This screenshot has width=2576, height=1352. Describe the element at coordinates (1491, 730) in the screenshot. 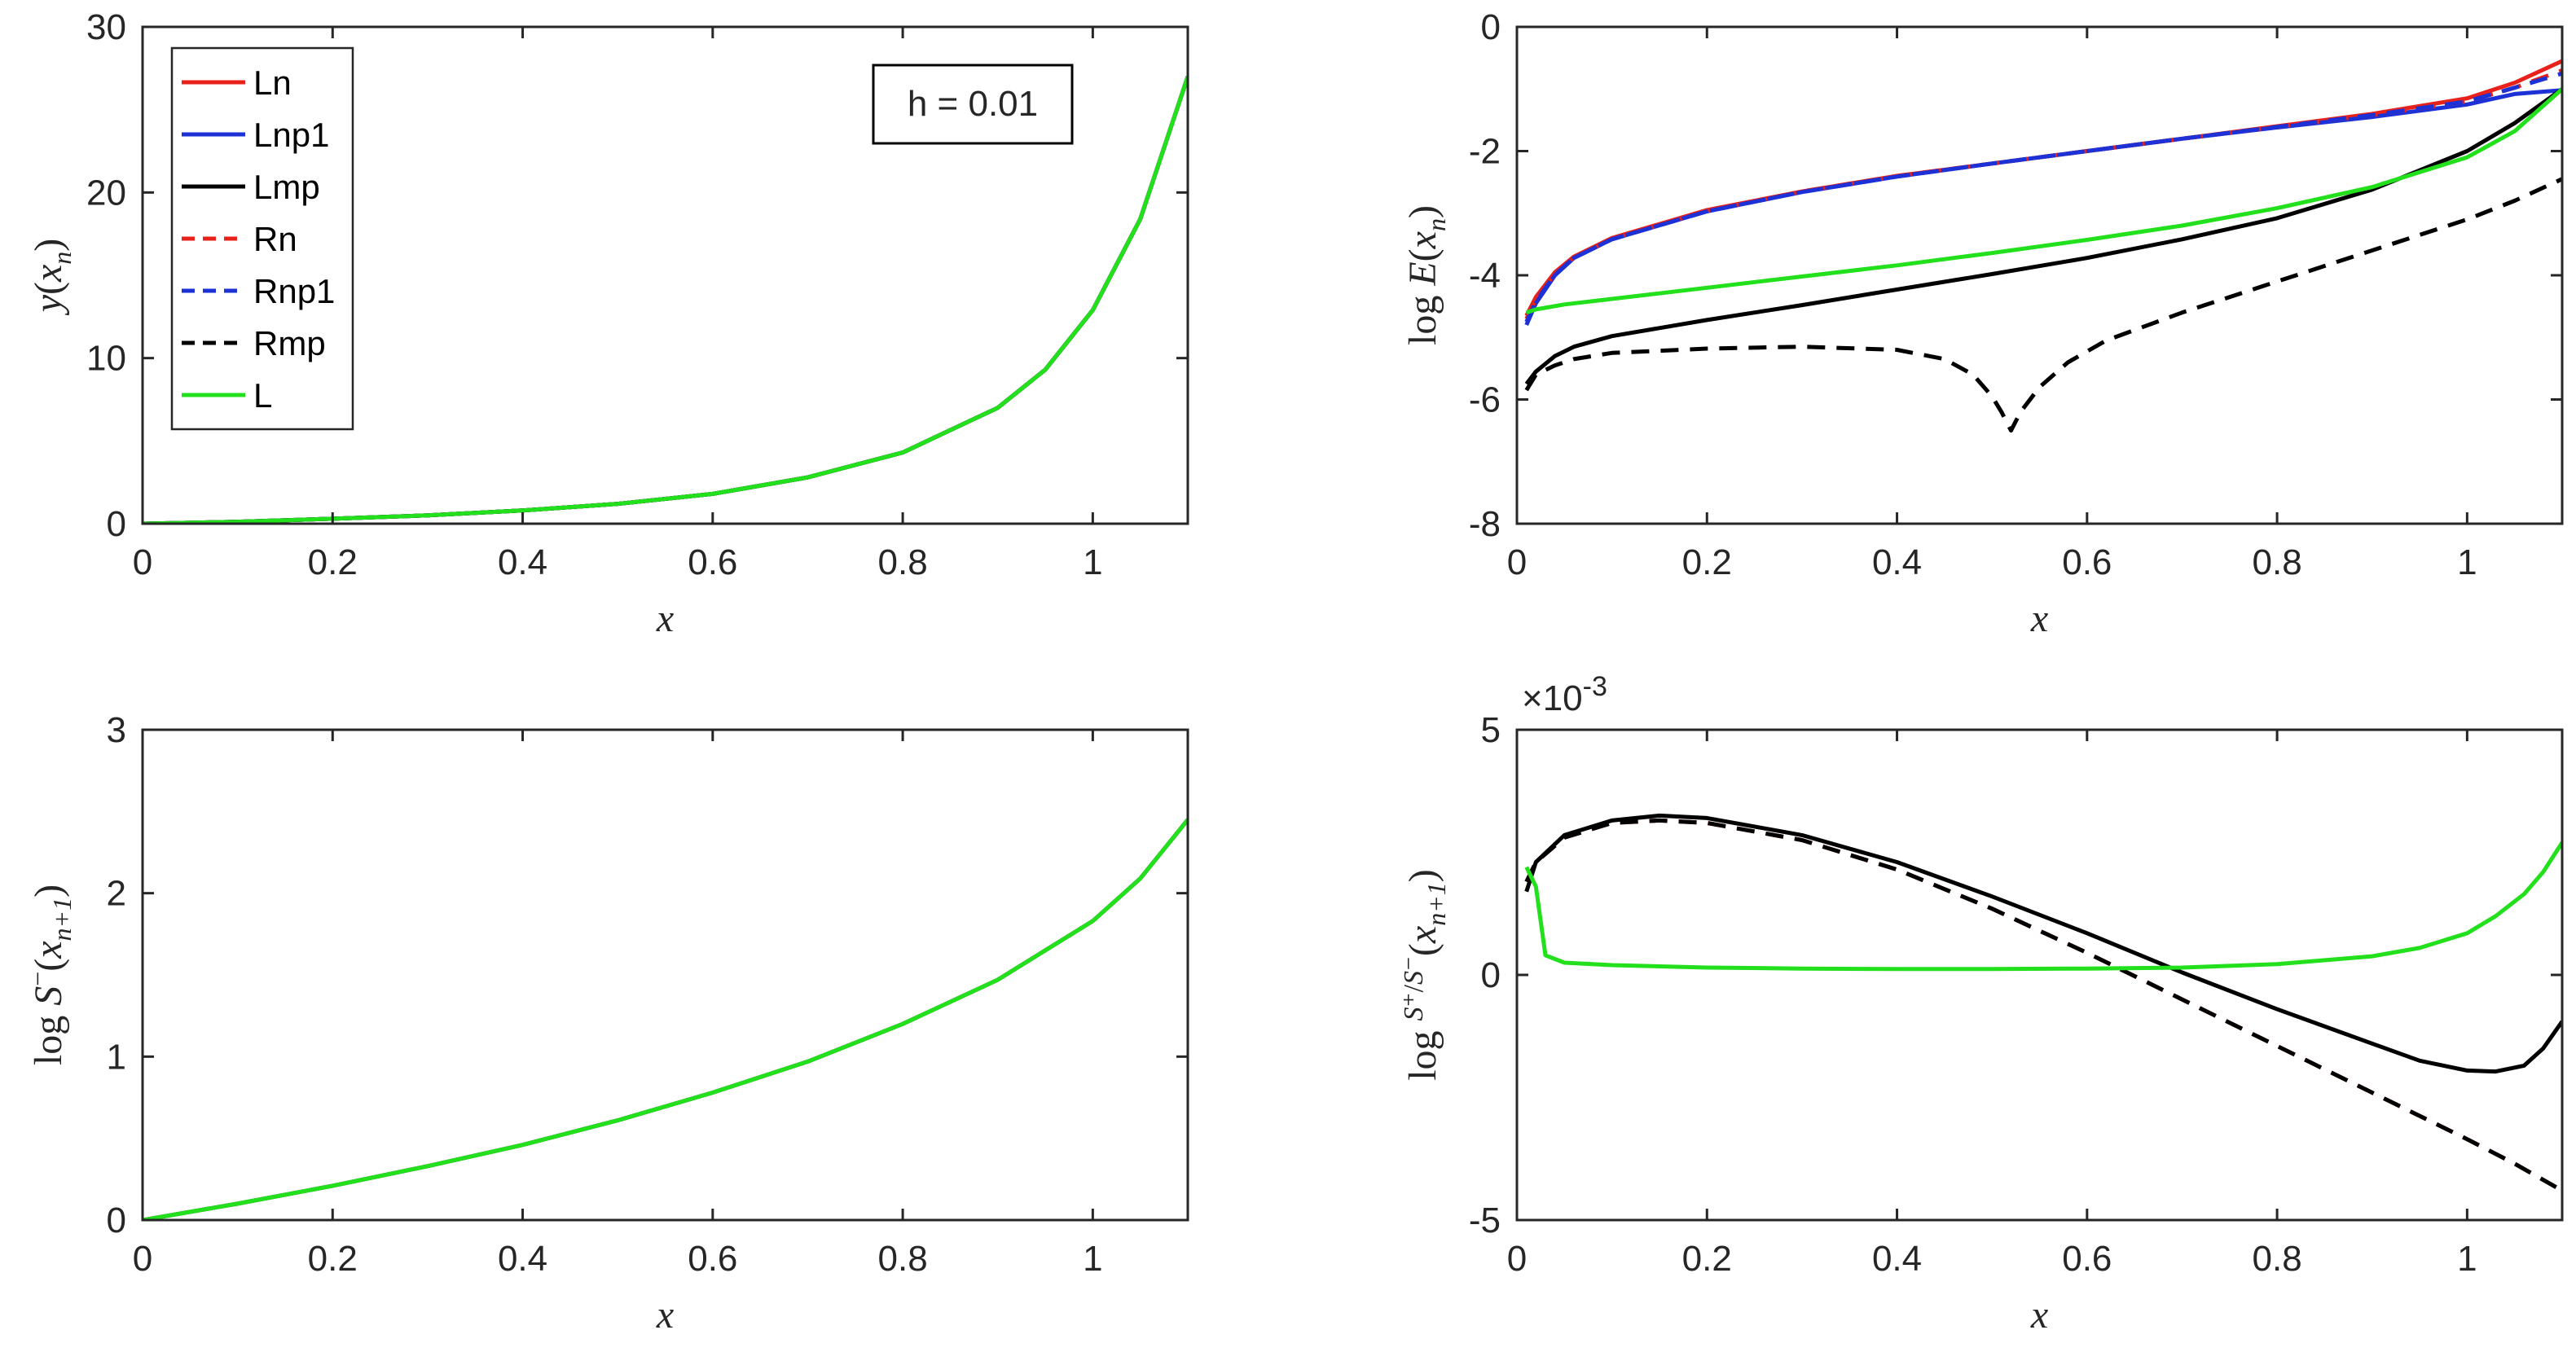

I see `y-tick-label: 5` at that location.